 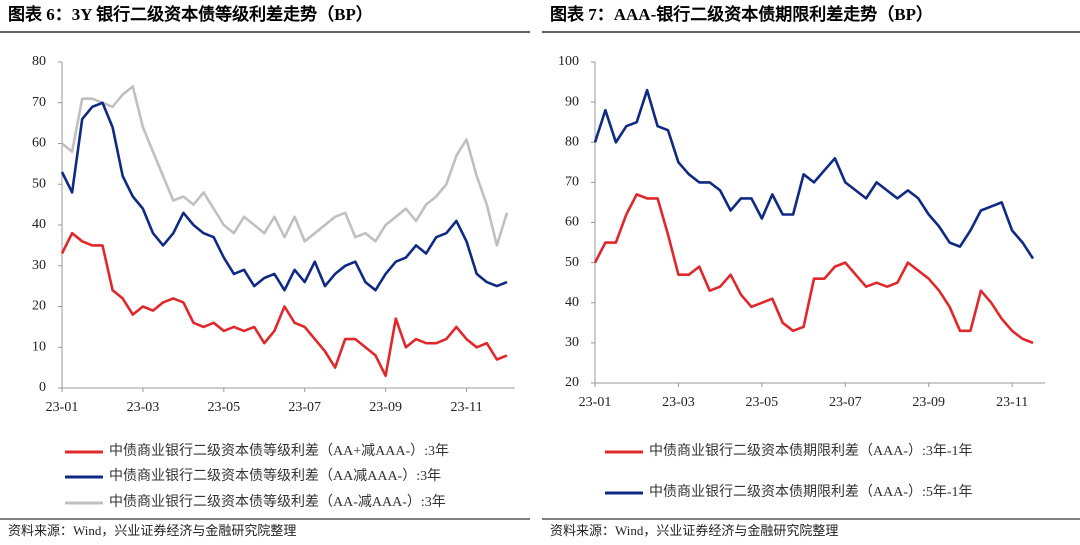 What do you see at coordinates (190, 14) in the screenshot?
I see `chart-title: 图表 6：3Y 银行二级资本债等级利差走势（BP）` at bounding box center [190, 14].